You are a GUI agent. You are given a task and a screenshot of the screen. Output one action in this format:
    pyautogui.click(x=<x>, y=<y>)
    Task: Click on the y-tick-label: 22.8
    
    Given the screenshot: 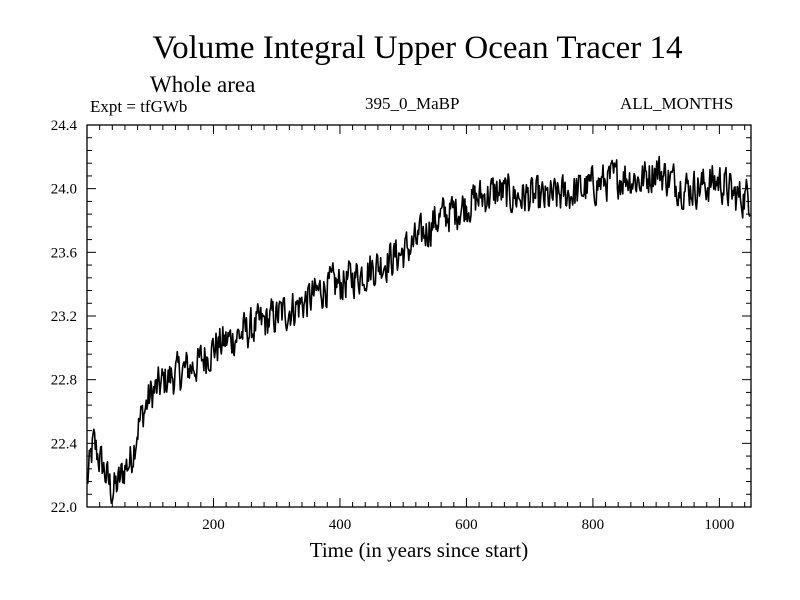 What is the action you would take?
    pyautogui.click(x=64, y=381)
    